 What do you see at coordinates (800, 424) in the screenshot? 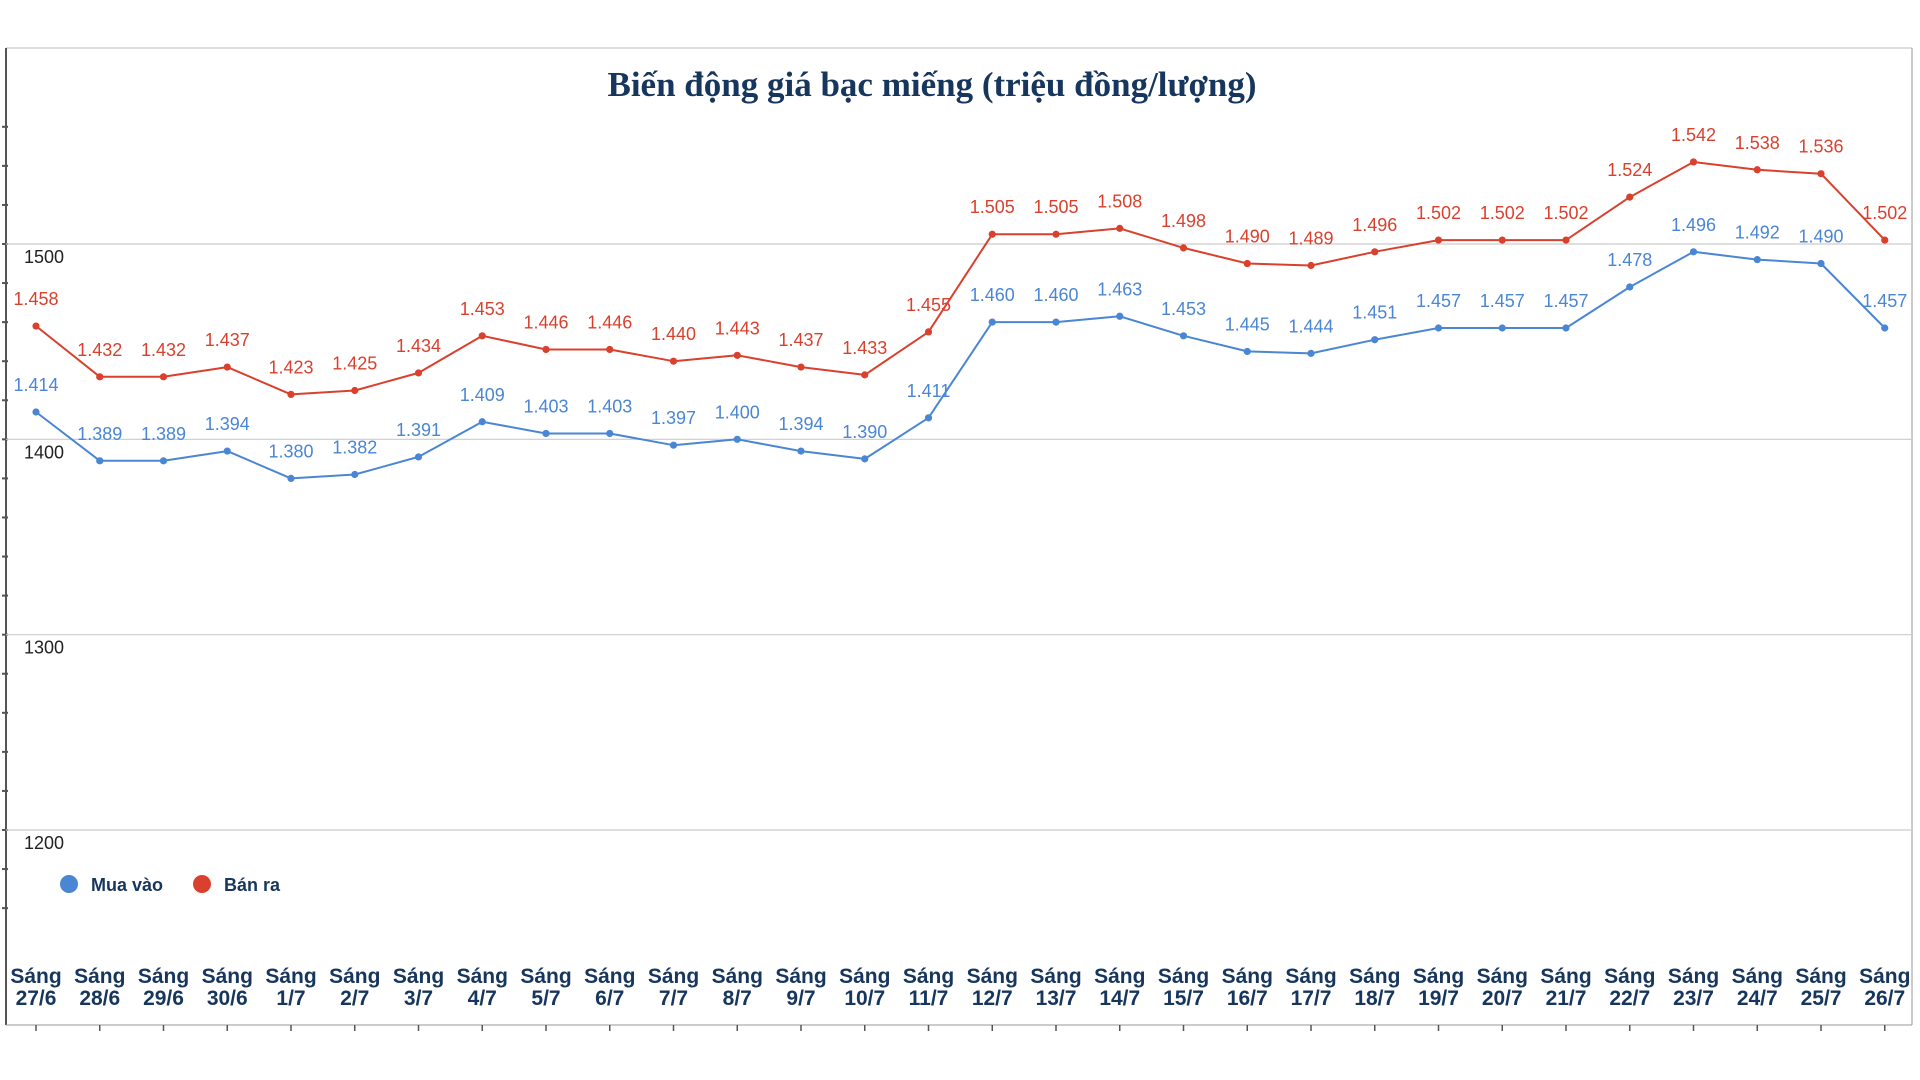
I see `data-label: 1.394` at bounding box center [800, 424].